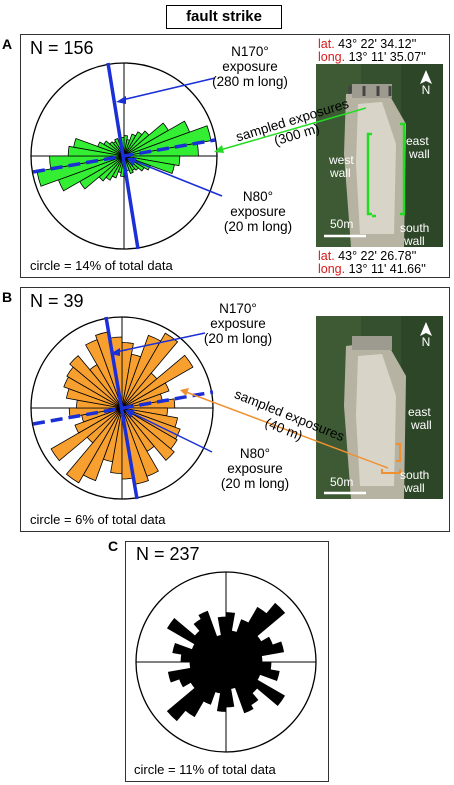 Image resolution: width=454 pixels, height=785 pixels. Describe the element at coordinates (250, 66) in the screenshot. I see `panel-a-n170-label: N170° exposure (280 m long)` at that location.